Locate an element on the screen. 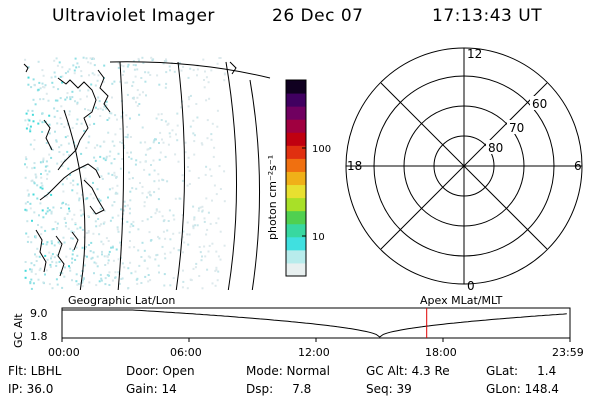  coastline is located at coordinates (233, 68).